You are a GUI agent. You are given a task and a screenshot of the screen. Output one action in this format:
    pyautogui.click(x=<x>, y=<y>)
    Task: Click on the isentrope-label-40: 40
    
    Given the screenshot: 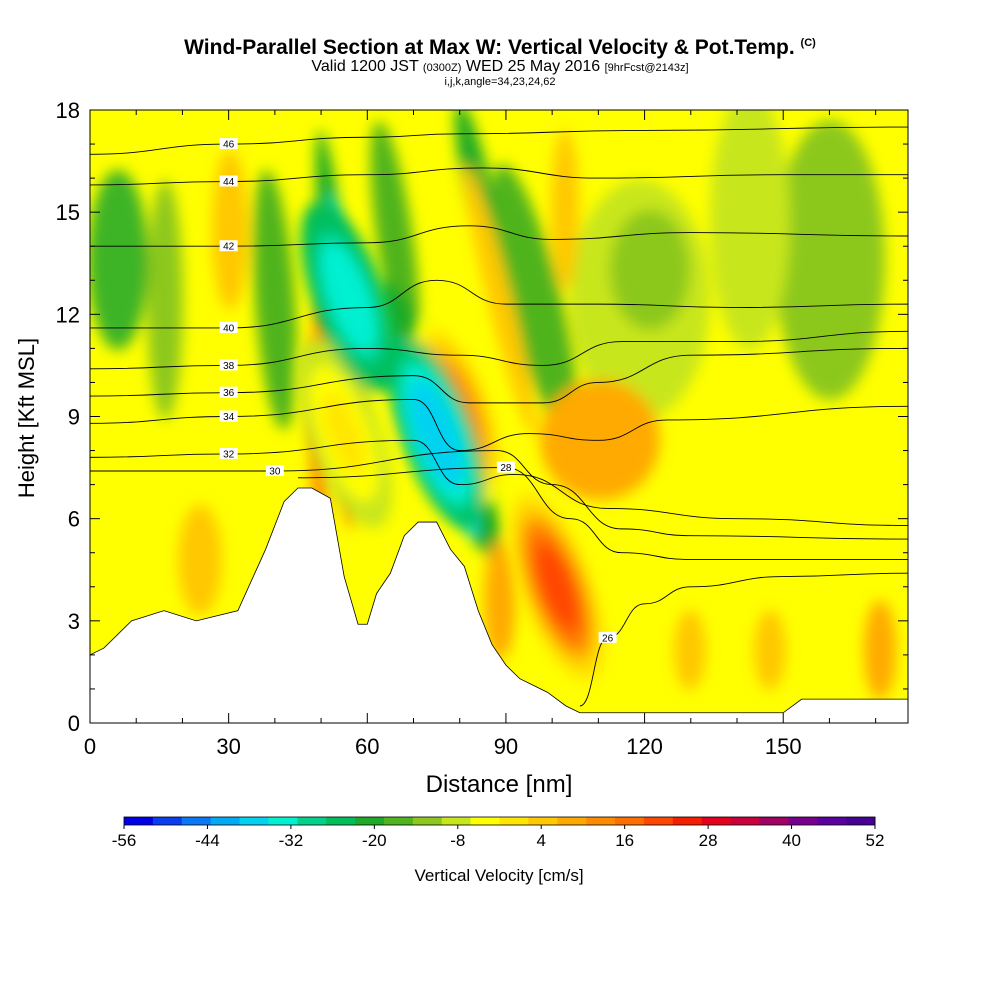 What is the action you would take?
    pyautogui.click(x=228, y=327)
    